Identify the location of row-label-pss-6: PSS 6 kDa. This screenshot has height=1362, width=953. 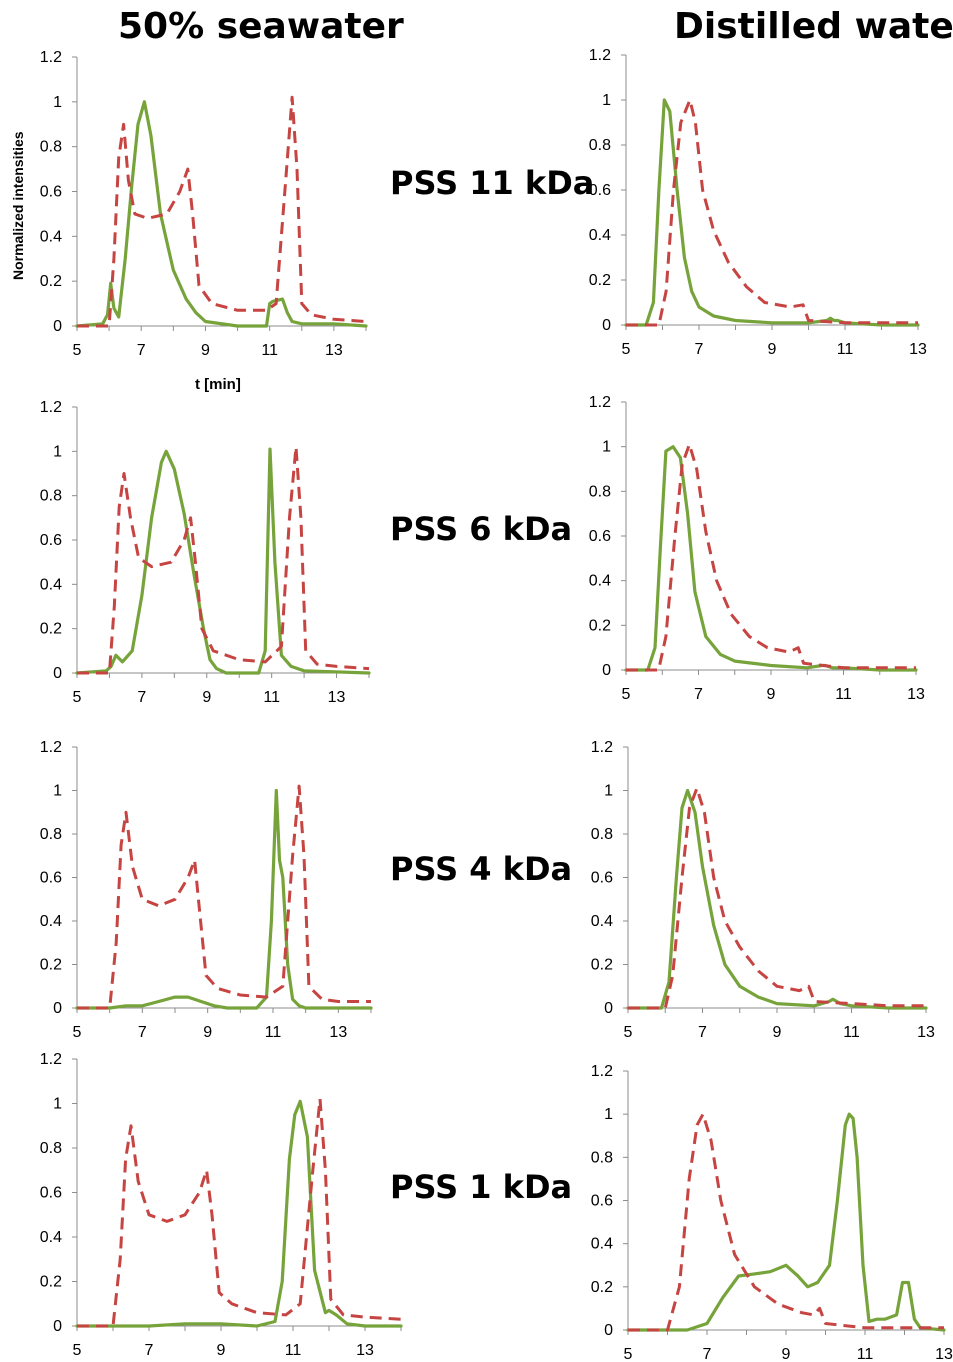
(481, 529).